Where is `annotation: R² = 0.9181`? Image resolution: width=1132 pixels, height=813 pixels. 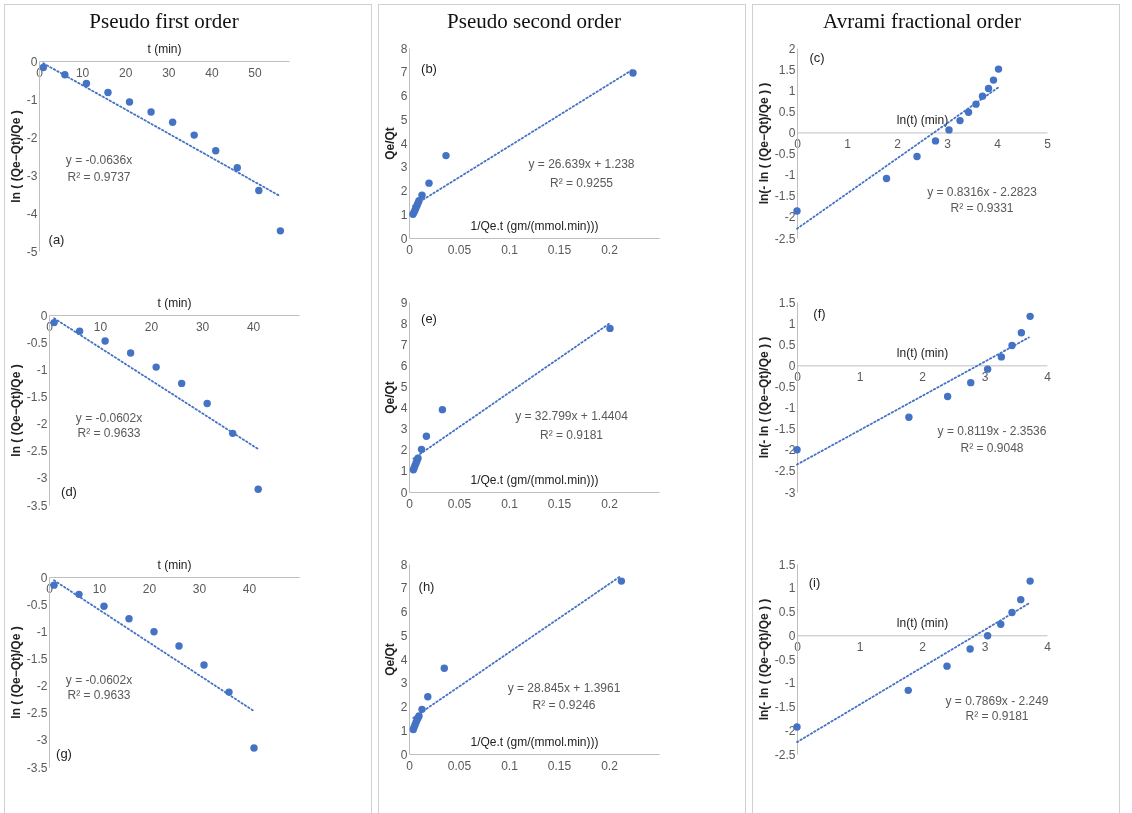 annotation: R² = 0.9181 is located at coordinates (997, 716).